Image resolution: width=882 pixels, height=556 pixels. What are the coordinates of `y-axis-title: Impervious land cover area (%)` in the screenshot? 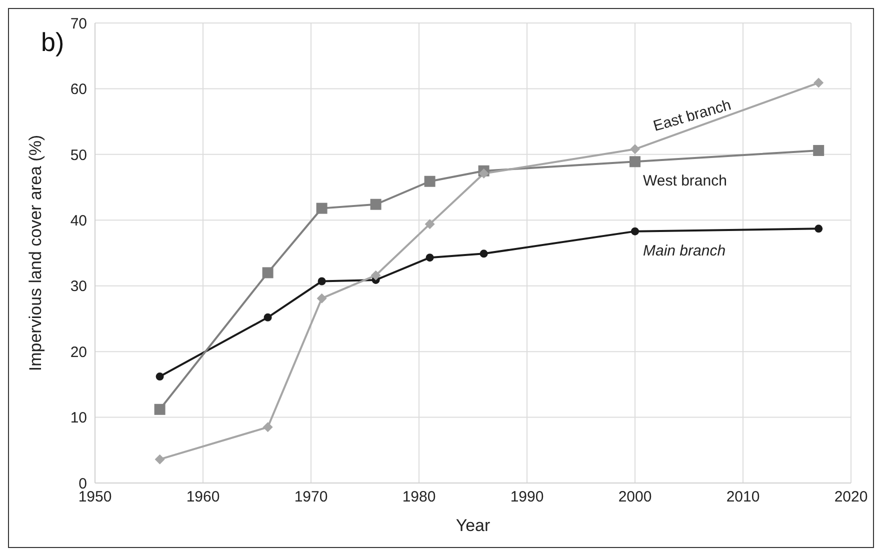 It's located at (36, 253).